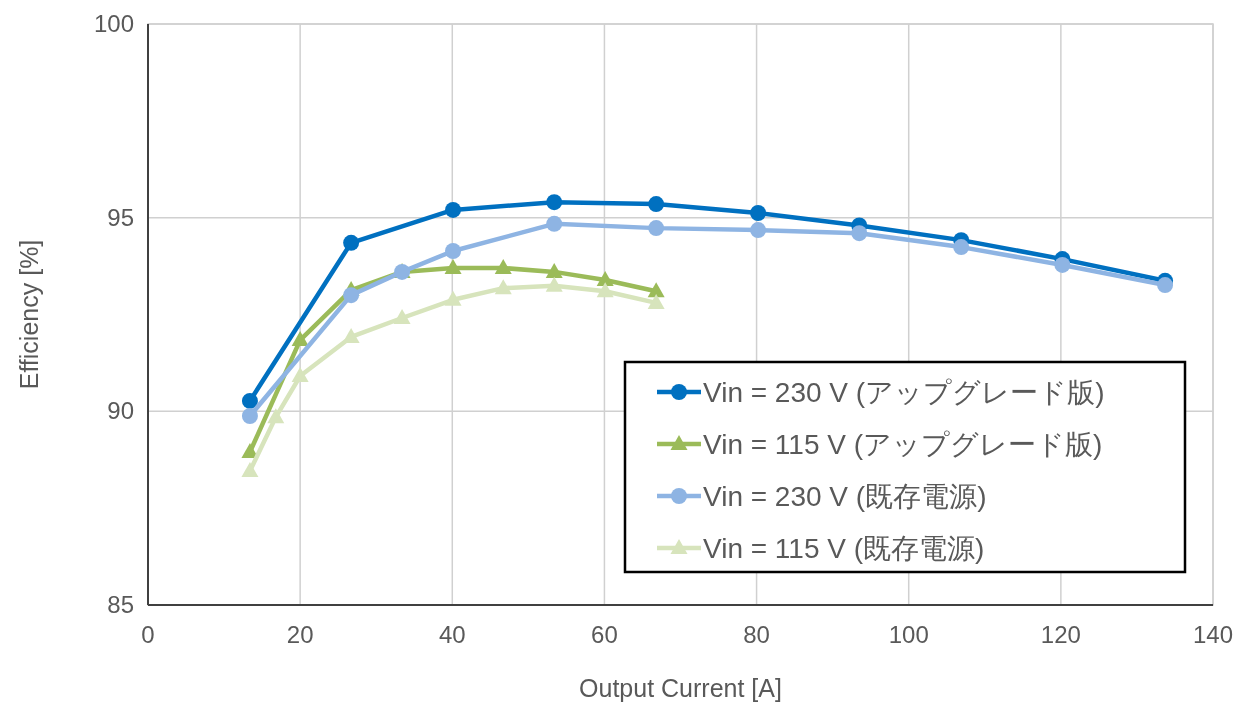 The height and width of the screenshot is (706, 1243). I want to click on x-tick-label: 60, so click(604, 634).